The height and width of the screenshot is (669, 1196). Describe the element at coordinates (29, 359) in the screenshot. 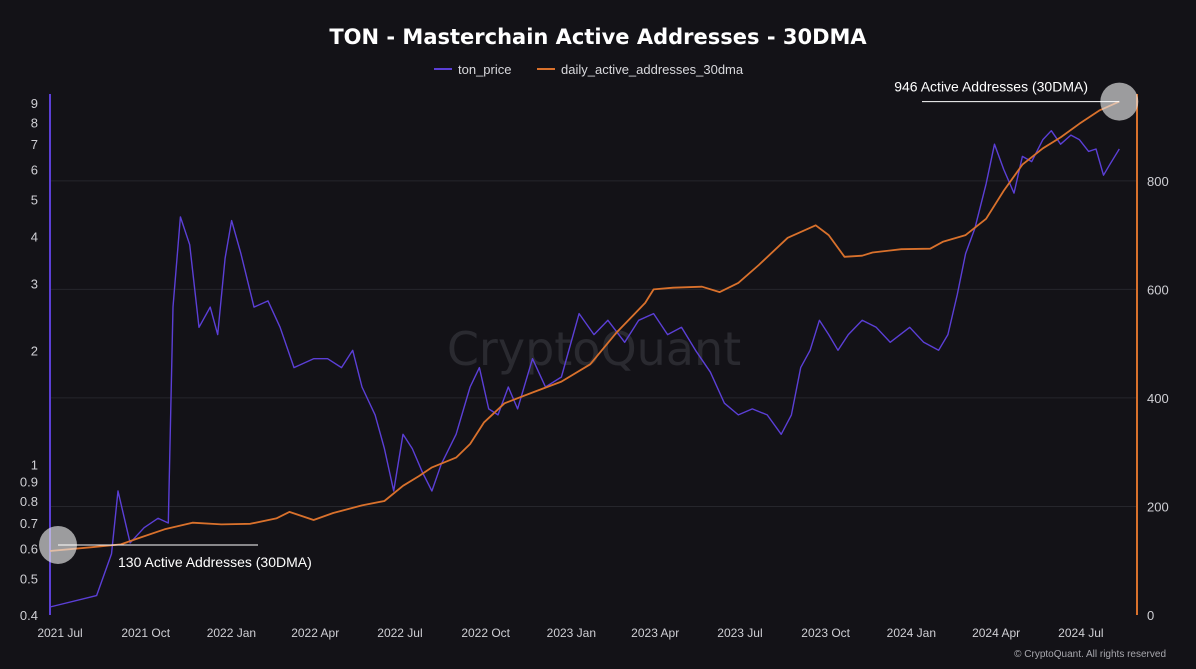

I see `left-axis-ticks: 0.4 0.5 0.6 0.7 0.8 0.9 1 2 3 4 5 6 7 8 9` at that location.